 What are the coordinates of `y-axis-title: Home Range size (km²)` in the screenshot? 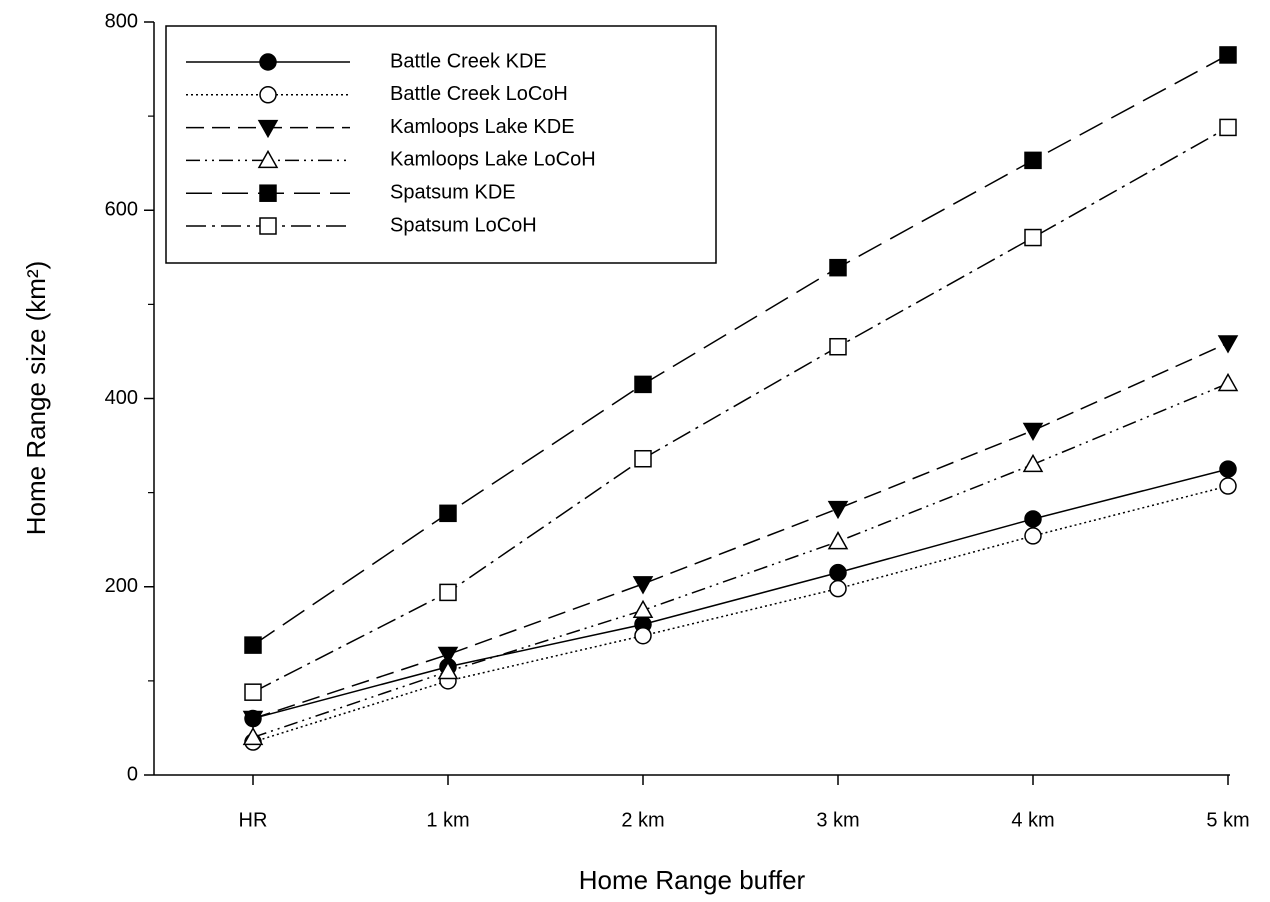 It's located at (36, 398).